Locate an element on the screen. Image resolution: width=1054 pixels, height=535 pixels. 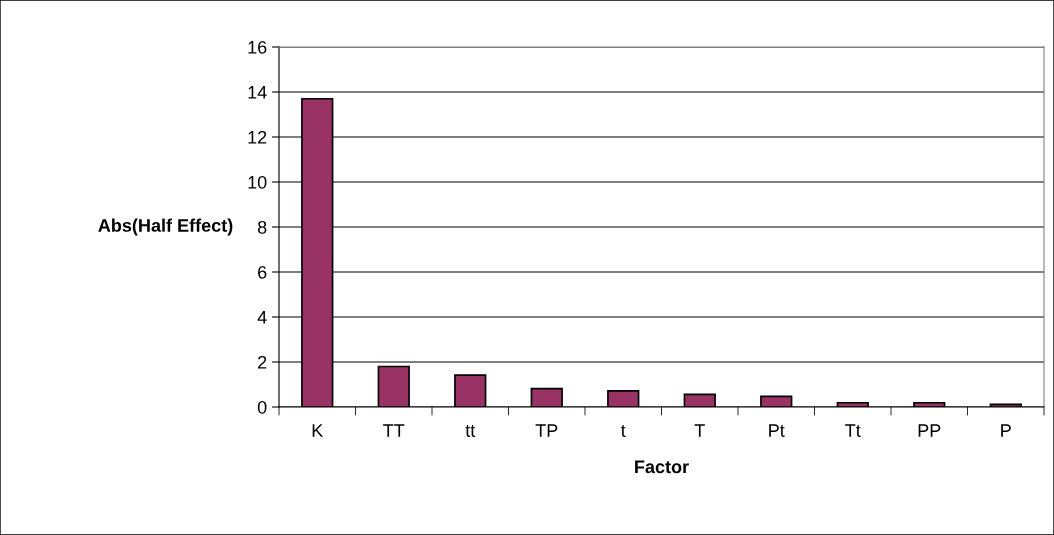
x-tick-label: K is located at coordinates (318, 430).